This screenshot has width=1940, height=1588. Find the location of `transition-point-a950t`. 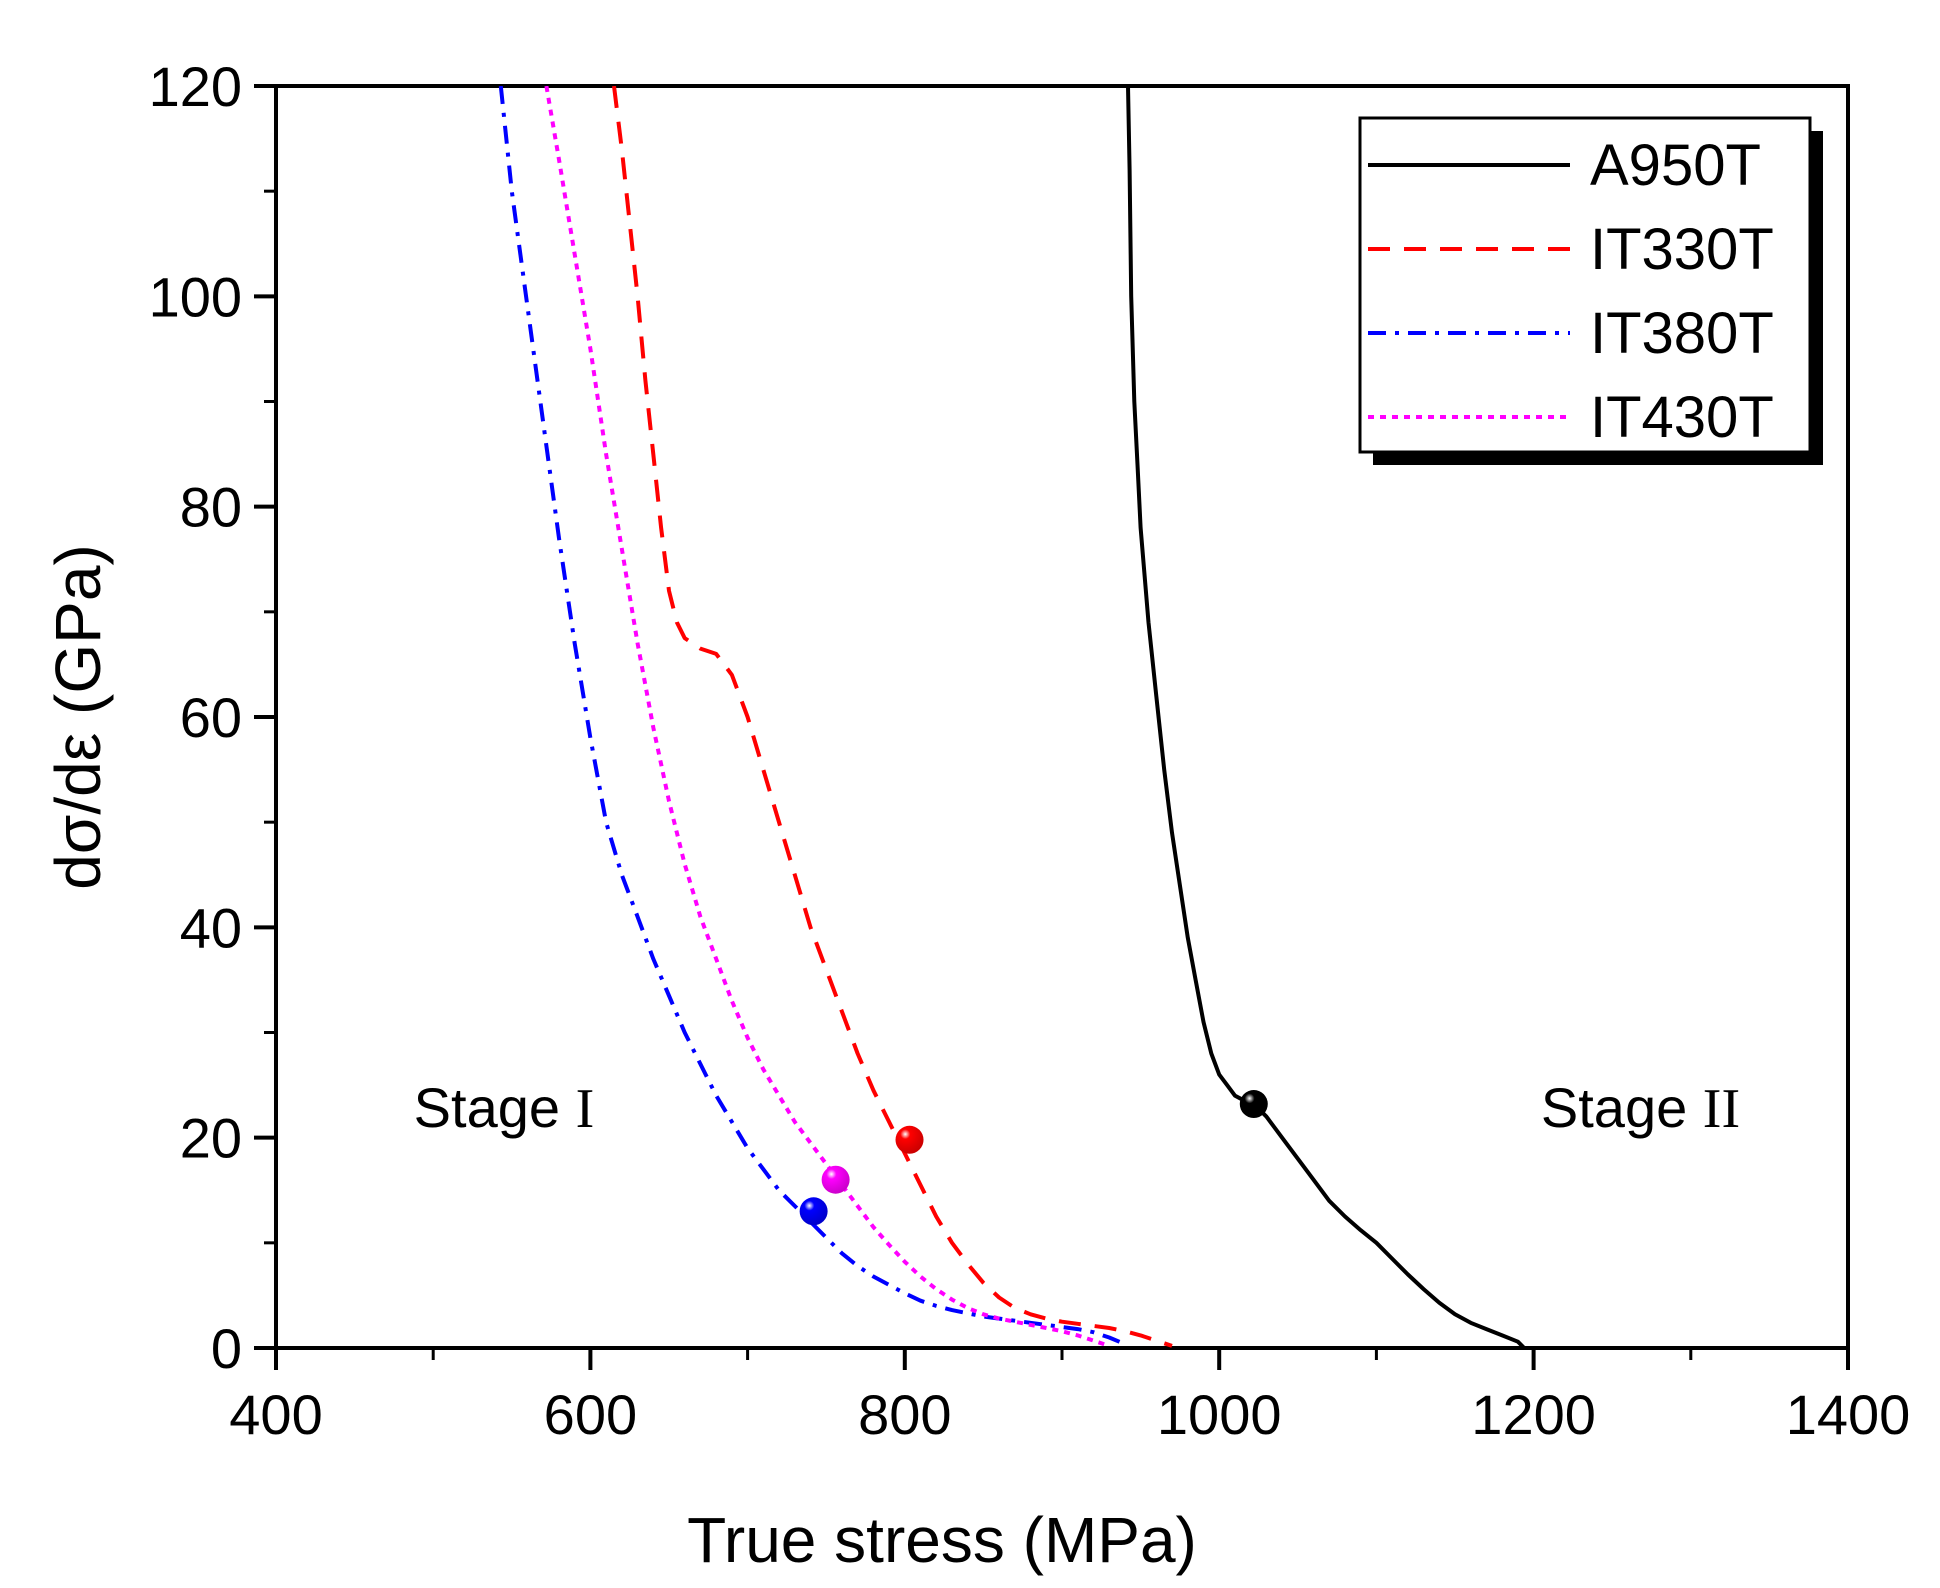

transition-point-a950t is located at coordinates (1253, 1104).